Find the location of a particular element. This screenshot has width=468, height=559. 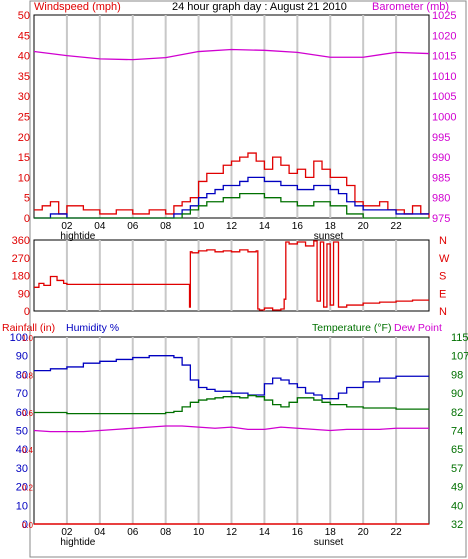

rainfall-tick-label: 0.2 is located at coordinates (28, 488).